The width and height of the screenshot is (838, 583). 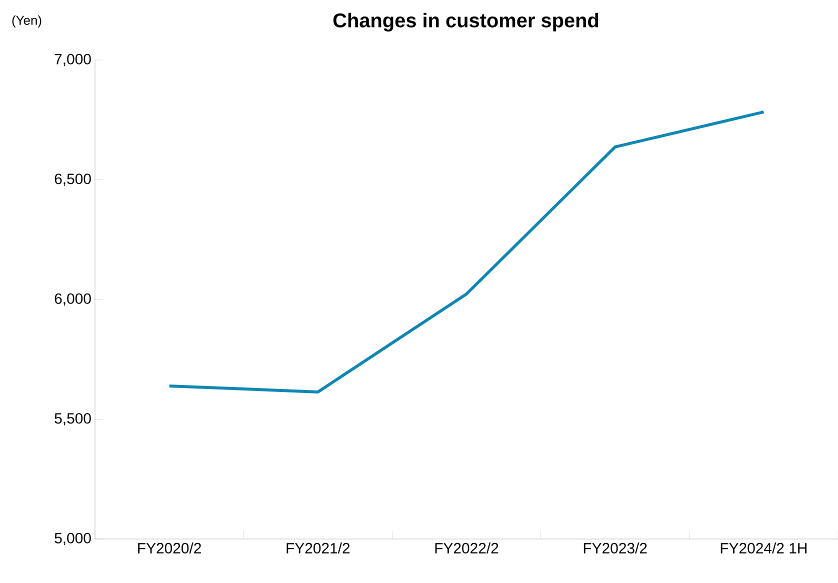 What do you see at coordinates (763, 548) in the screenshot?
I see `x-tick-label: FY2024/2 1H` at bounding box center [763, 548].